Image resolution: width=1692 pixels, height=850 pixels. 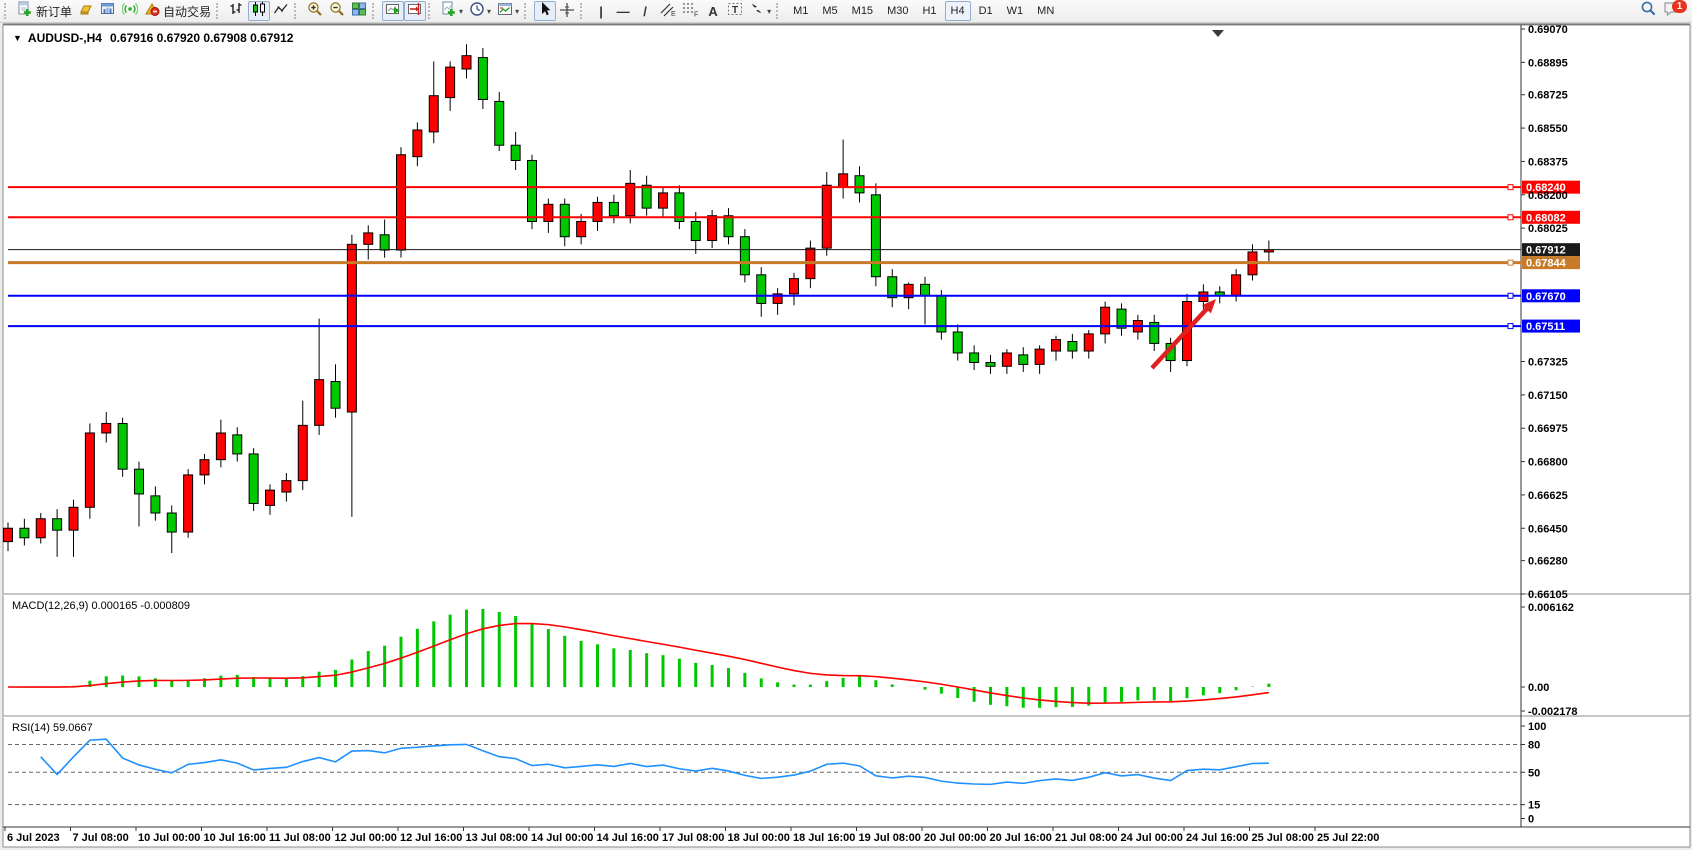 What do you see at coordinates (1648, 11) in the screenshot?
I see `search-button` at bounding box center [1648, 11].